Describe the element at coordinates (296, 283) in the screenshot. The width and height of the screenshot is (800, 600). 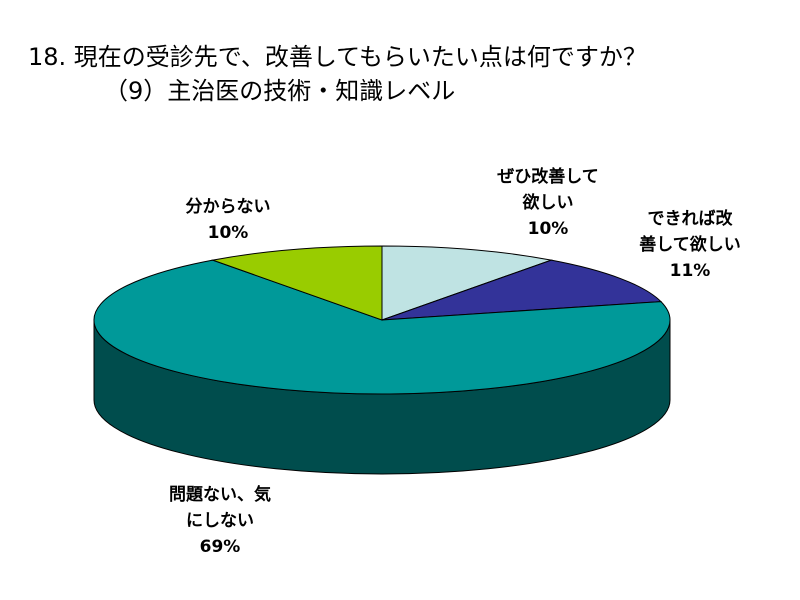
I see `slice-dont-know` at that location.